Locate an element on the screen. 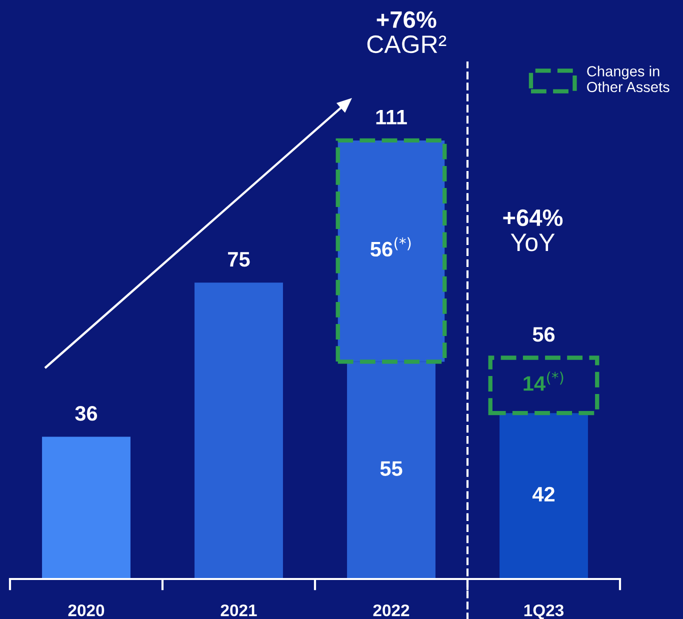  legend-label: Changes in Other Assets is located at coordinates (628, 79).